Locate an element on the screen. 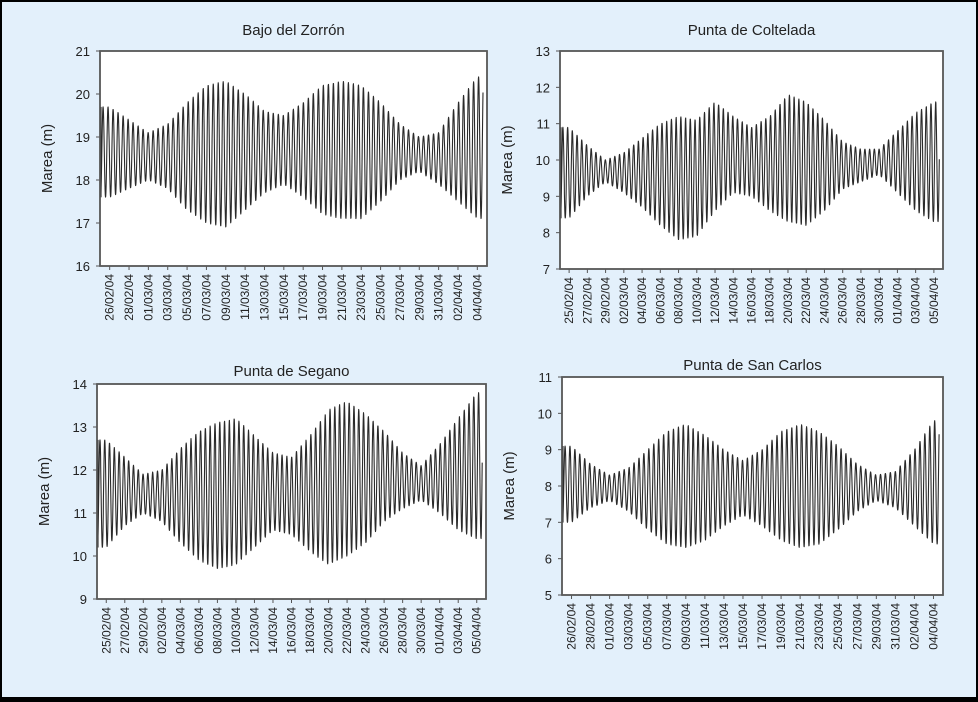  x-tick-label: 13/03/04 is located at coordinates (264, 297).